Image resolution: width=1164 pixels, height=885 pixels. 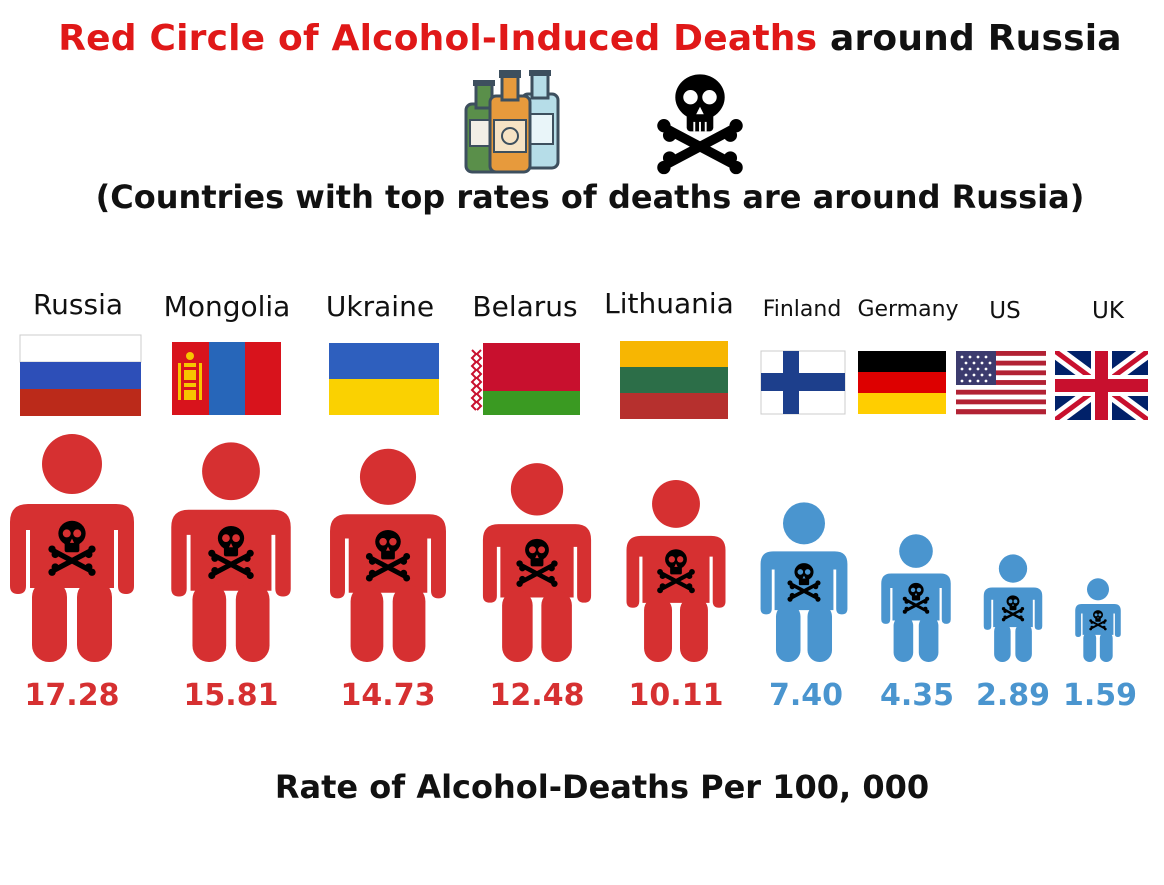 I want to click on value-label-lithuania: 10.11, so click(x=676, y=695).